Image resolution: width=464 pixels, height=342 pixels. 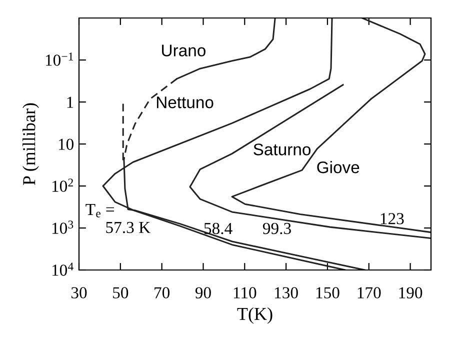 What do you see at coordinates (218, 228) in the screenshot?
I see `annotation: 58.4` at bounding box center [218, 228].